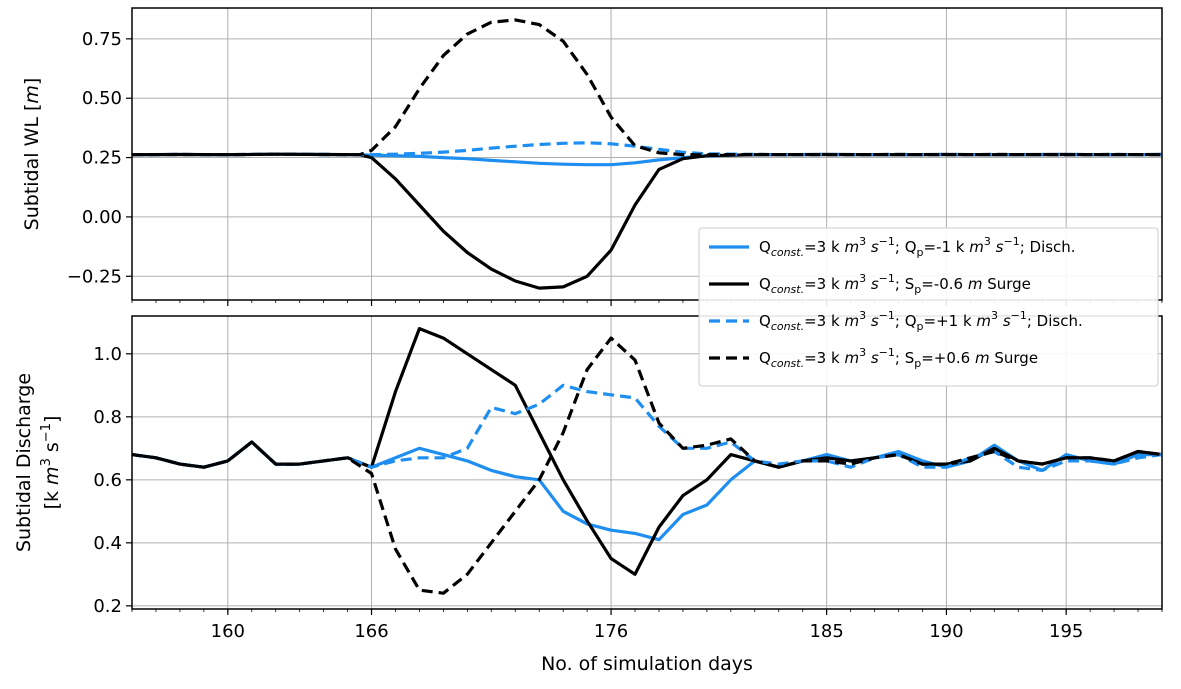  I want to click on y-tick-label: 0.50, so click(102, 98).